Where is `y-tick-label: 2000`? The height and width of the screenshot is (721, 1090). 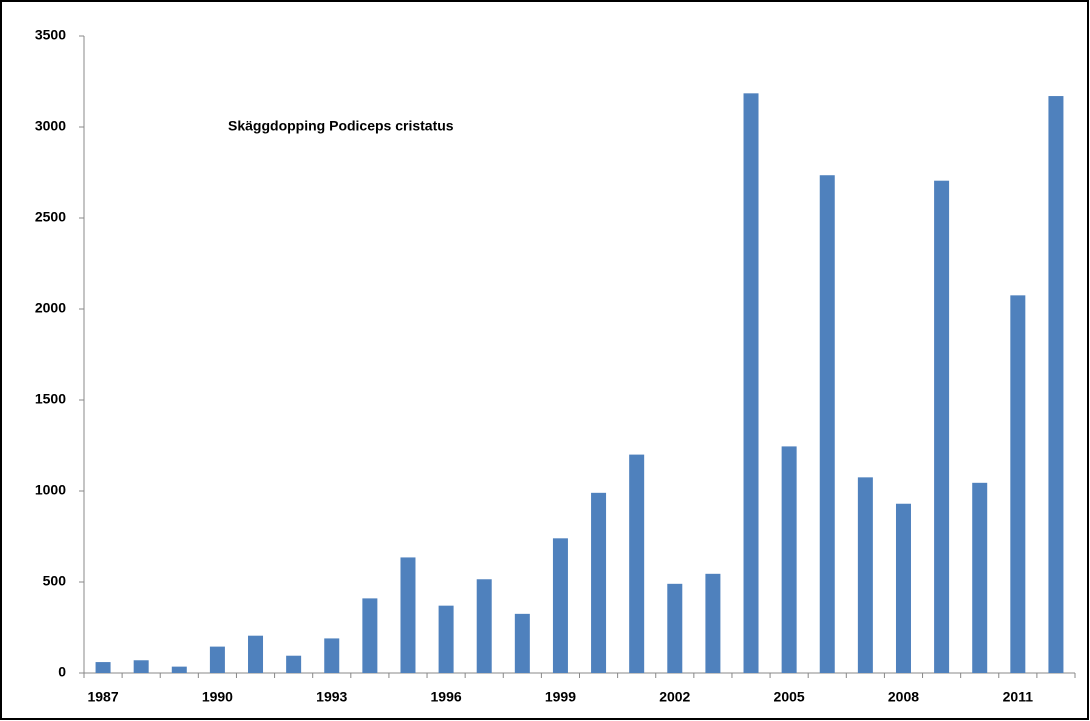
y-tick-label: 2000 is located at coordinates (50, 308).